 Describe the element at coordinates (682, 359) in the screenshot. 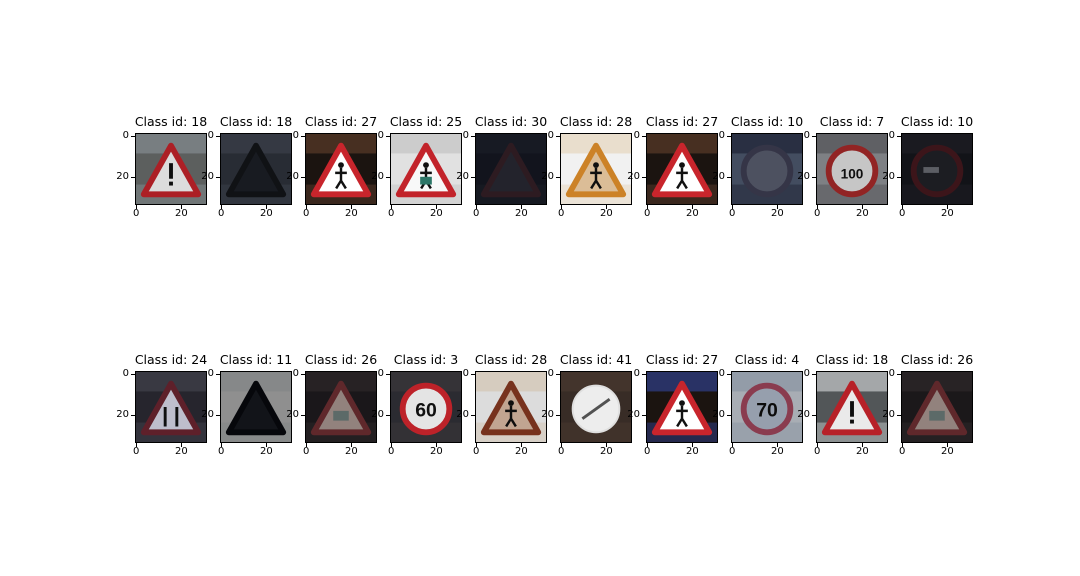

I see `panel-title: Class id: 27` at that location.